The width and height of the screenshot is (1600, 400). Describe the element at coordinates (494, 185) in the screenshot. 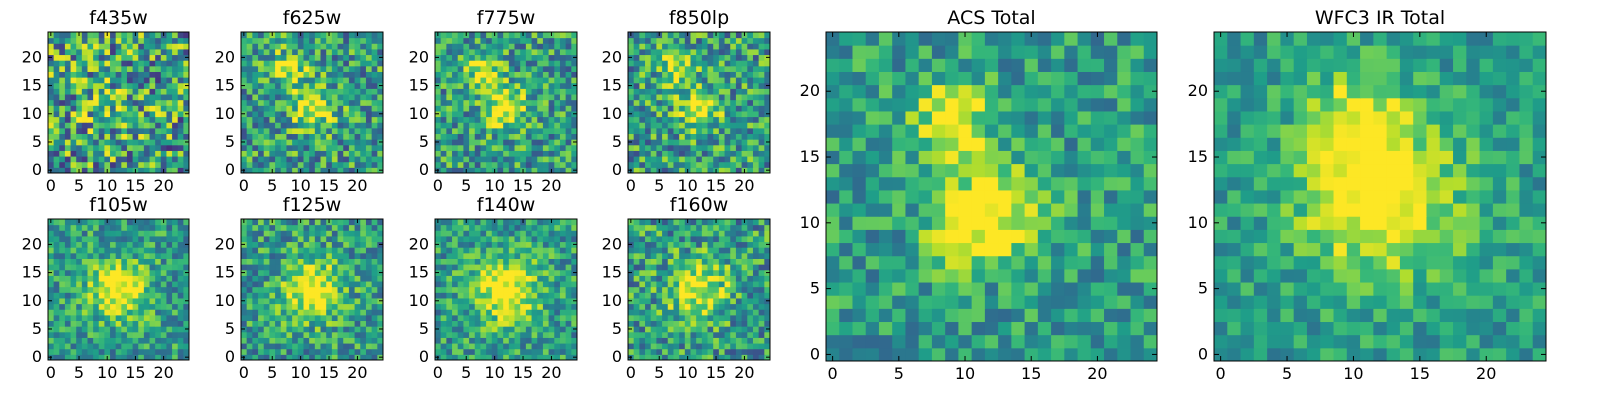

I see `x-tick-label: 10` at that location.